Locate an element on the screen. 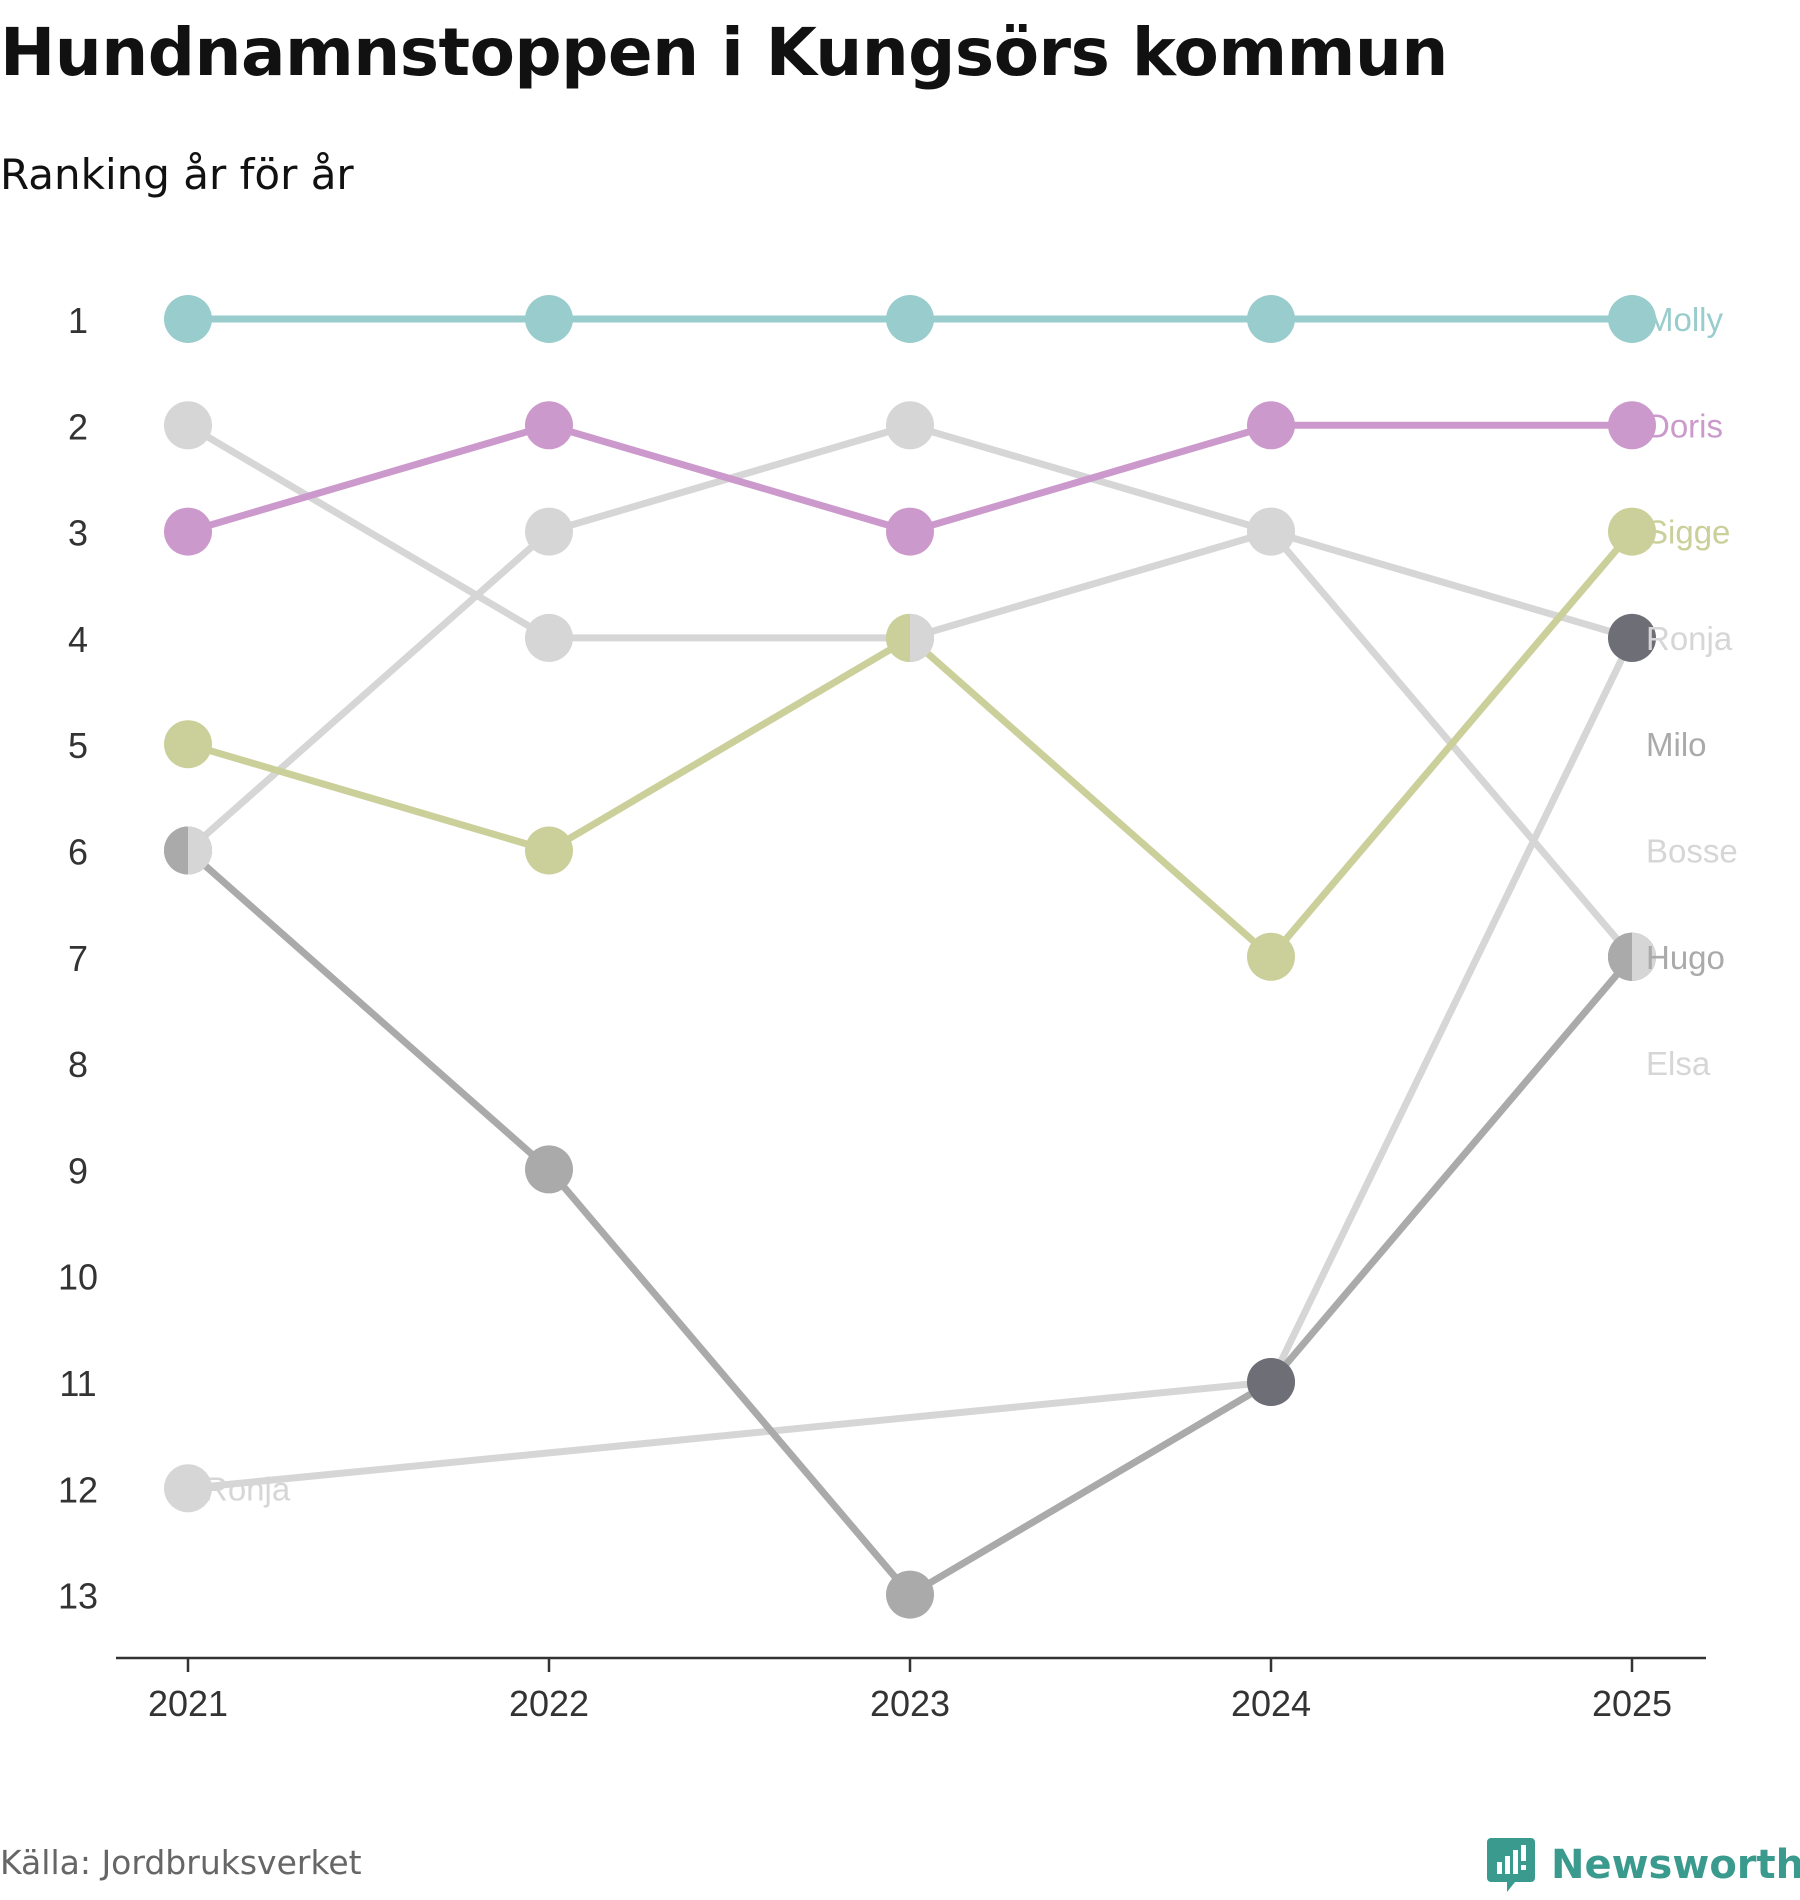  x-tick-label-2024: 2024 is located at coordinates (1271, 1703).